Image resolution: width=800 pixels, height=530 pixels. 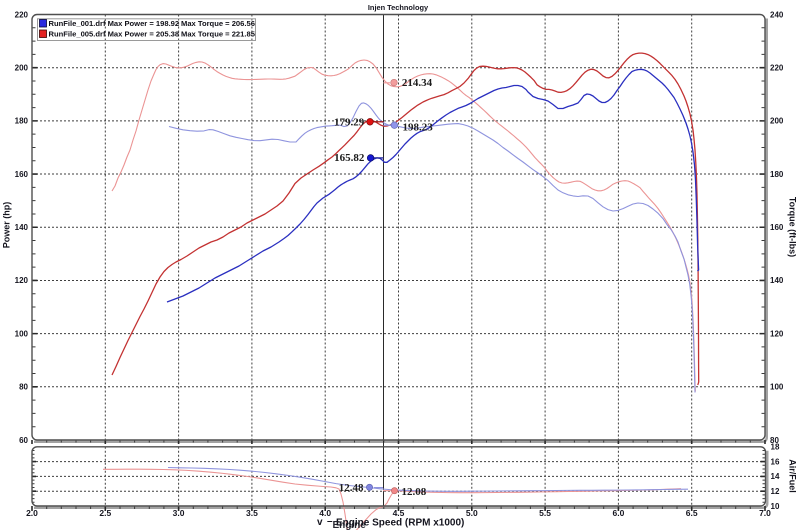 I want to click on svg-text: 2.0, so click(x=32, y=513).